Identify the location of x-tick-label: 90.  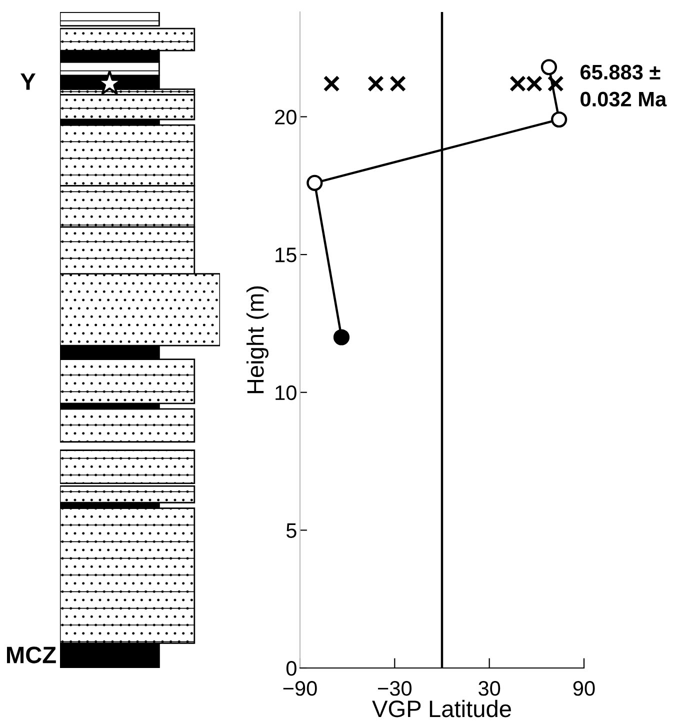
(584, 688).